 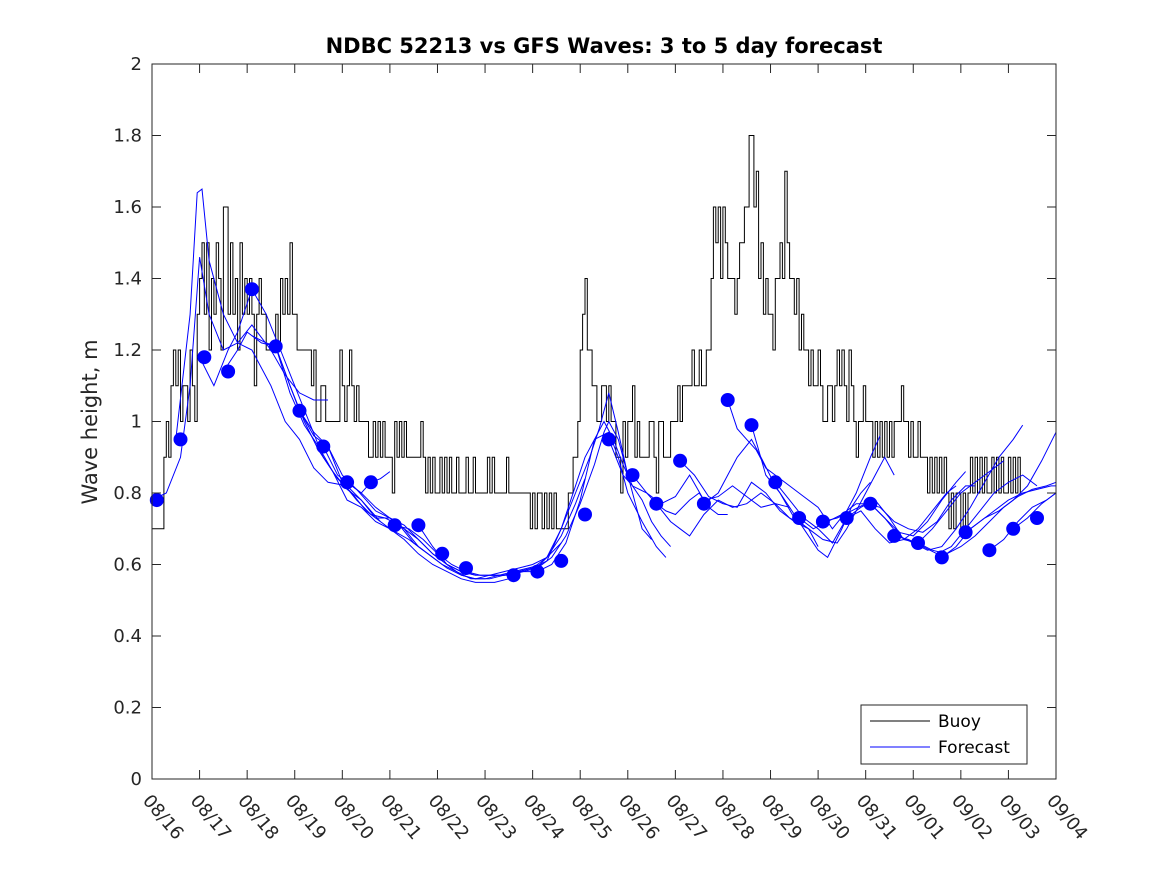 I want to click on x-tick-label: 08/26, so click(x=638, y=817).